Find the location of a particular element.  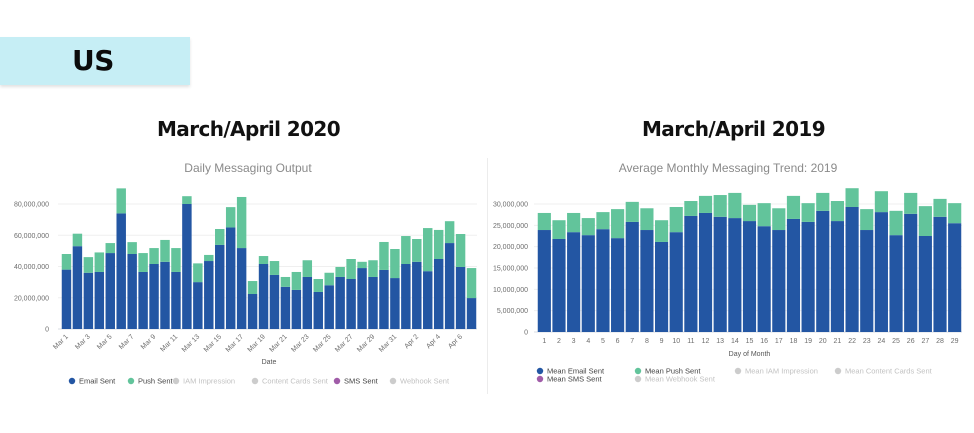

legend-label: SMS Sent is located at coordinates (361, 381).